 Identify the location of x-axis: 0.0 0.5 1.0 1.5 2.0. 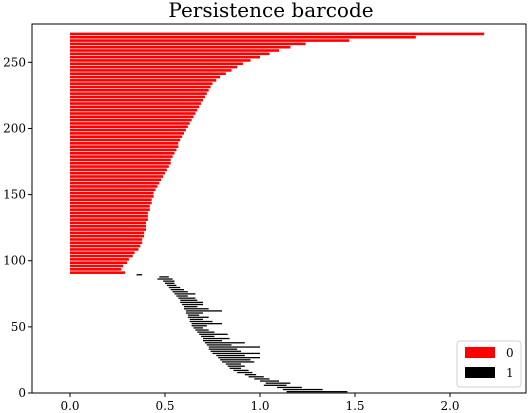
(260, 403).